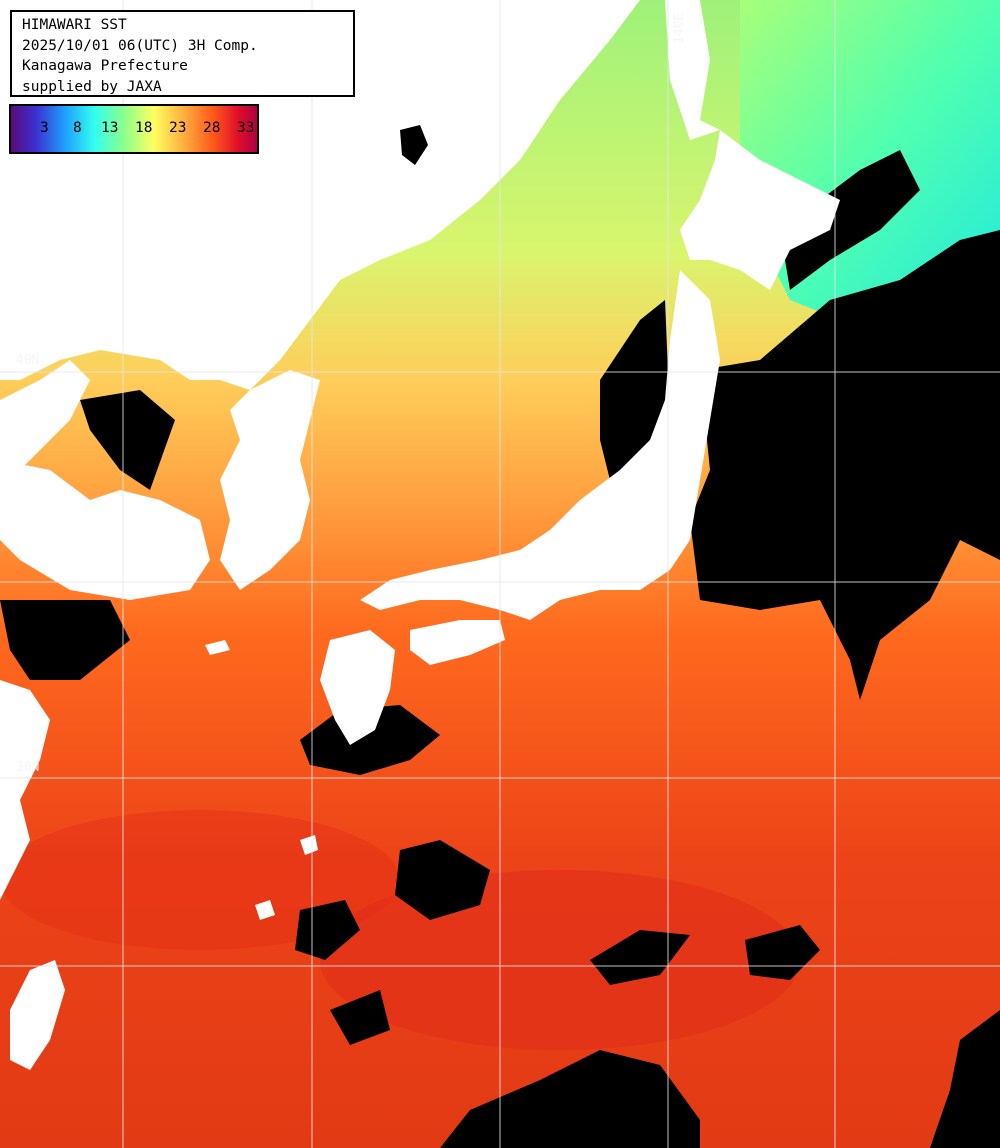  I want to click on credit-line: supplied by JAXA, so click(92, 86).